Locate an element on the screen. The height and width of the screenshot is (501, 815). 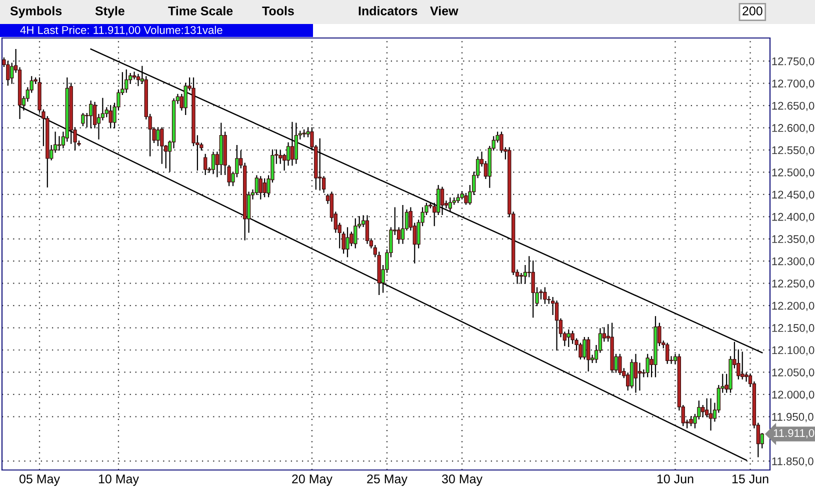
y-tick-label: 11.950,0 is located at coordinates (793, 417).